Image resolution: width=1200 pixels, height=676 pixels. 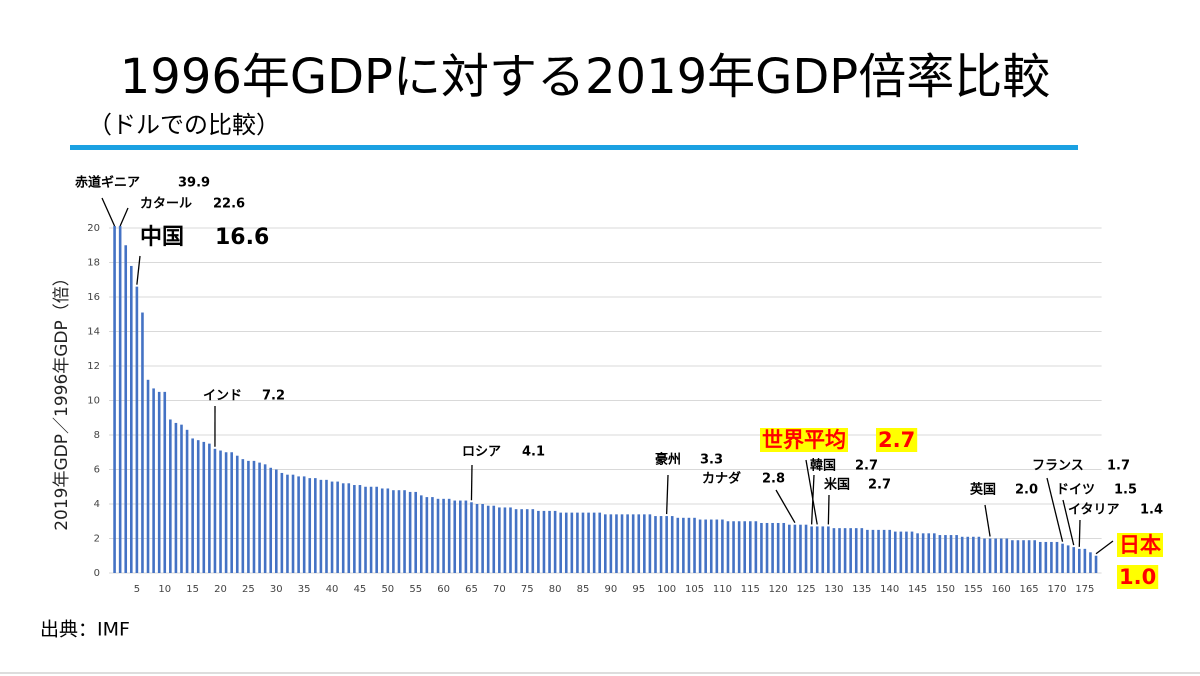 I want to click on x-tick-label: 70, so click(x=499, y=589).